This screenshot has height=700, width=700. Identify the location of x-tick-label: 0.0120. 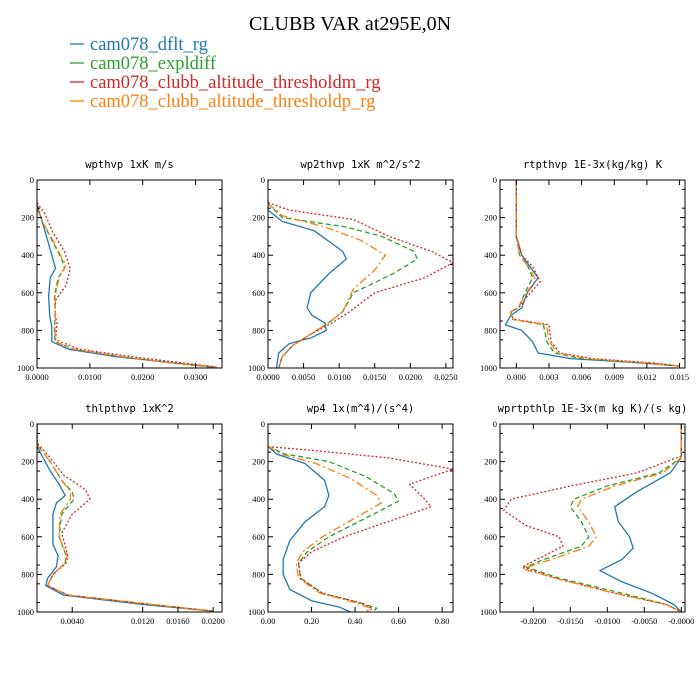
(142, 621).